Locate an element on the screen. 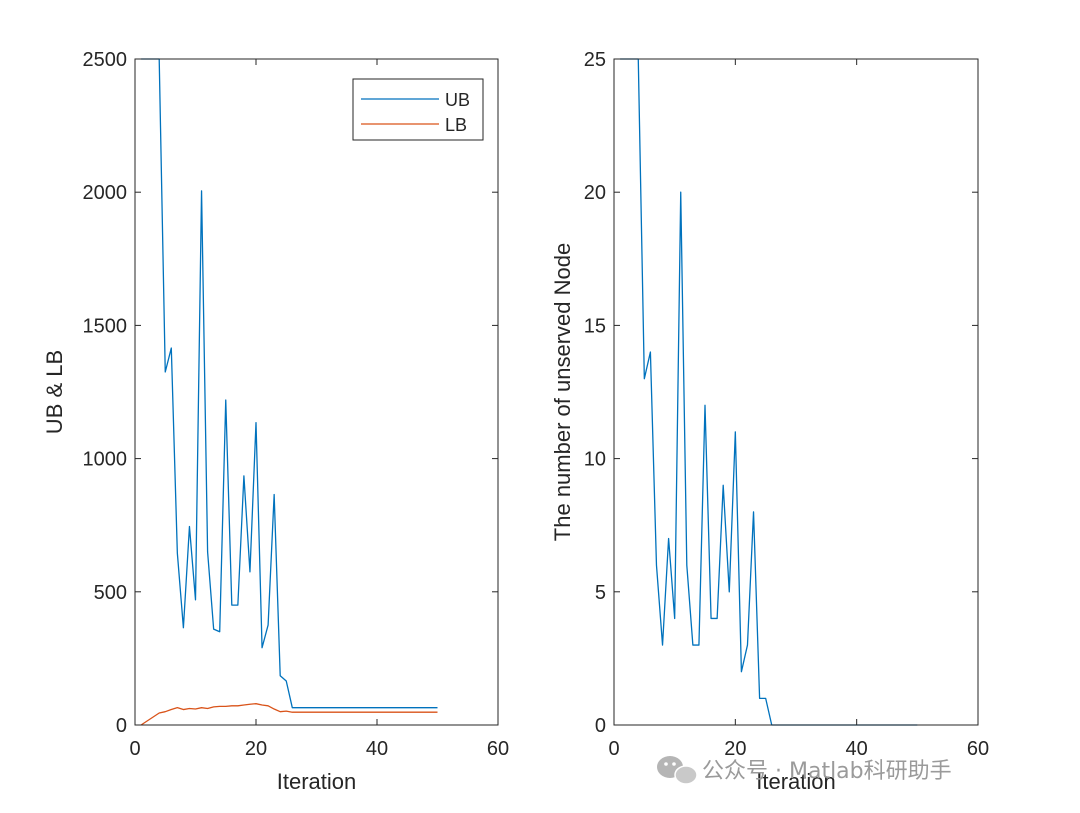  right-x-tick-label: 20 is located at coordinates (735, 749).